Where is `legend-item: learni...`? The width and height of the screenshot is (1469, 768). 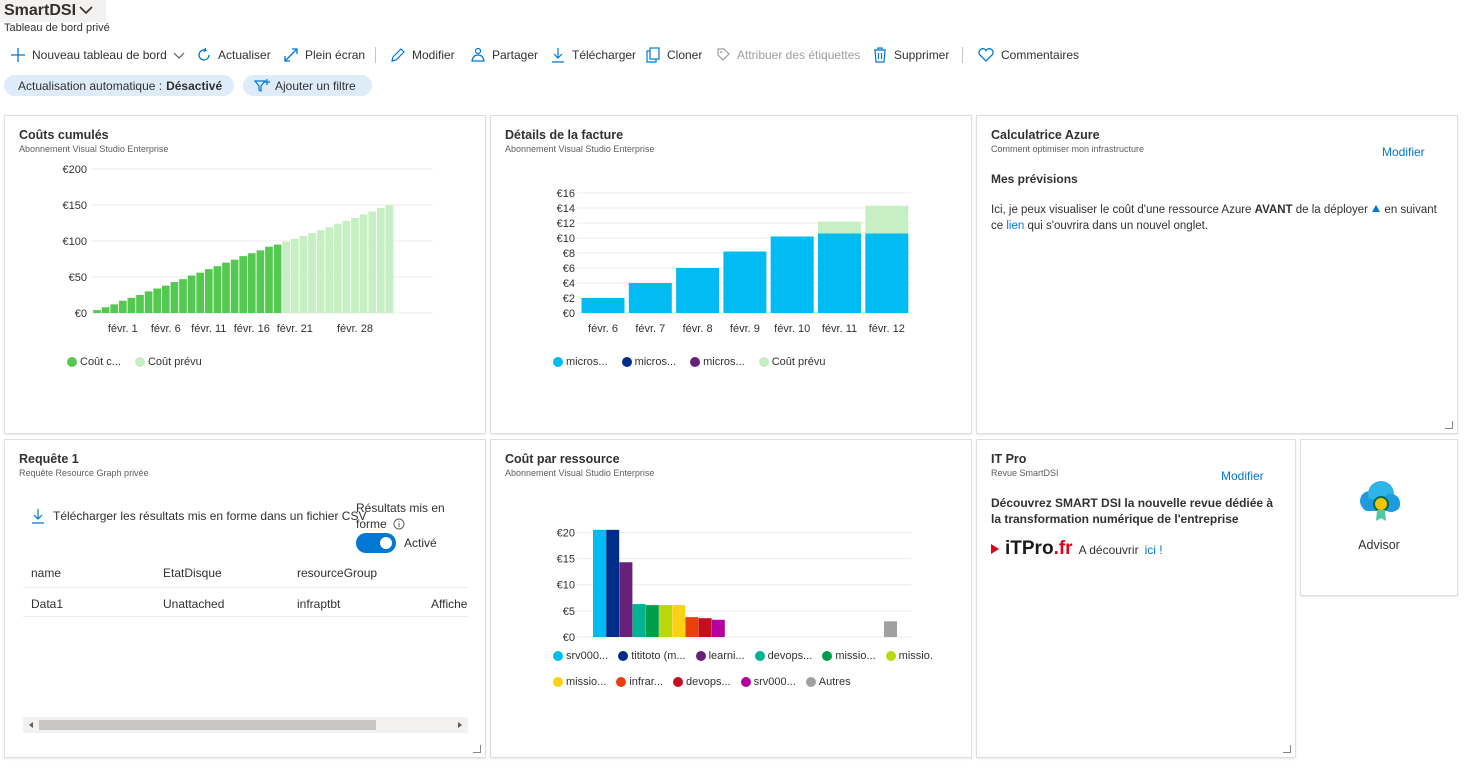
legend-item: learni... is located at coordinates (720, 656).